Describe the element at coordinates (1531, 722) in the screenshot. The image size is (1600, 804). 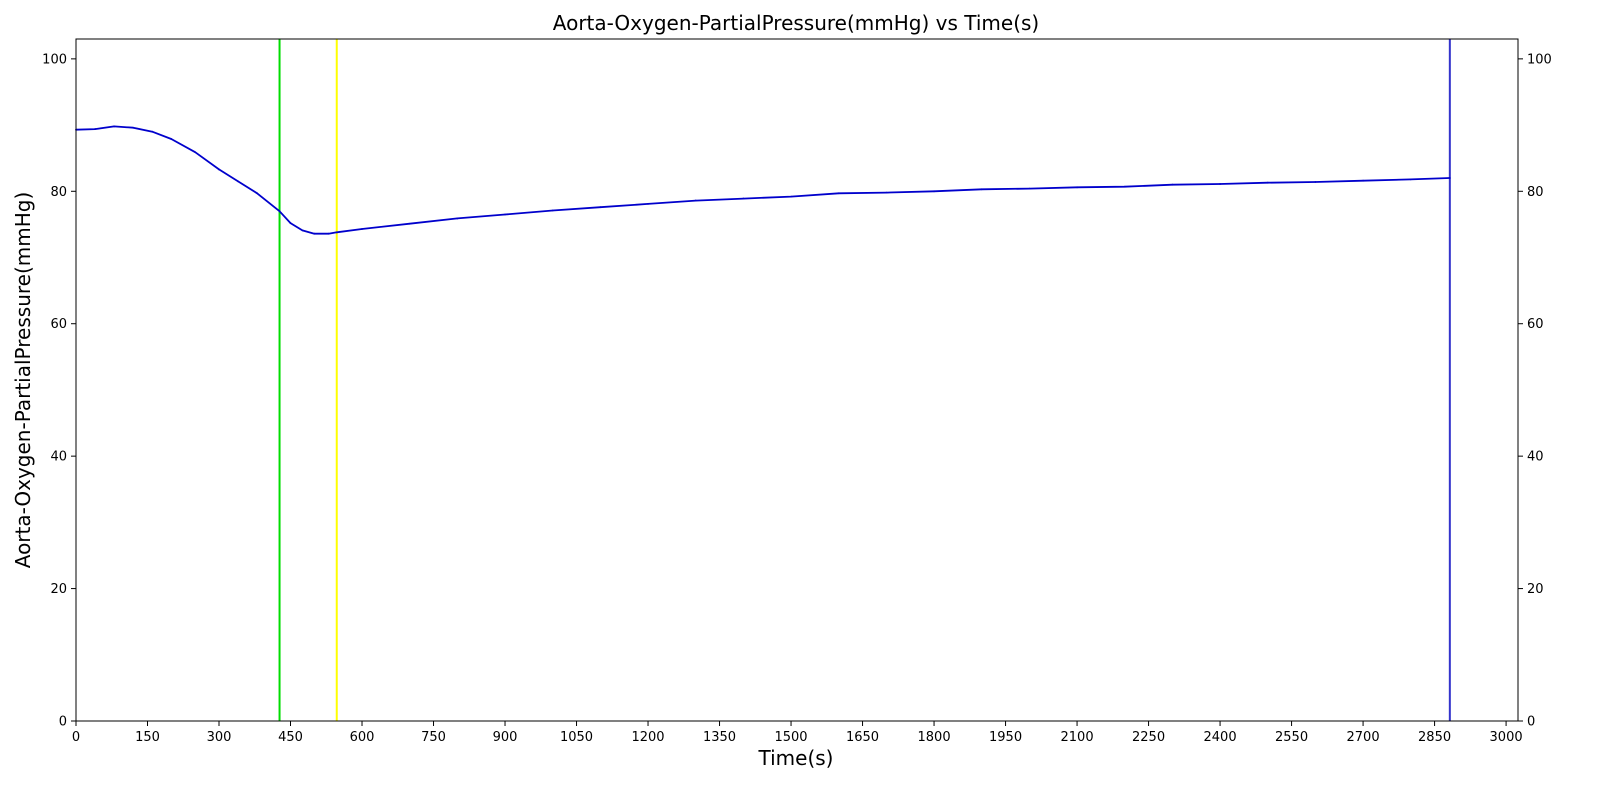
I see `y-right-tick-label: 0` at that location.